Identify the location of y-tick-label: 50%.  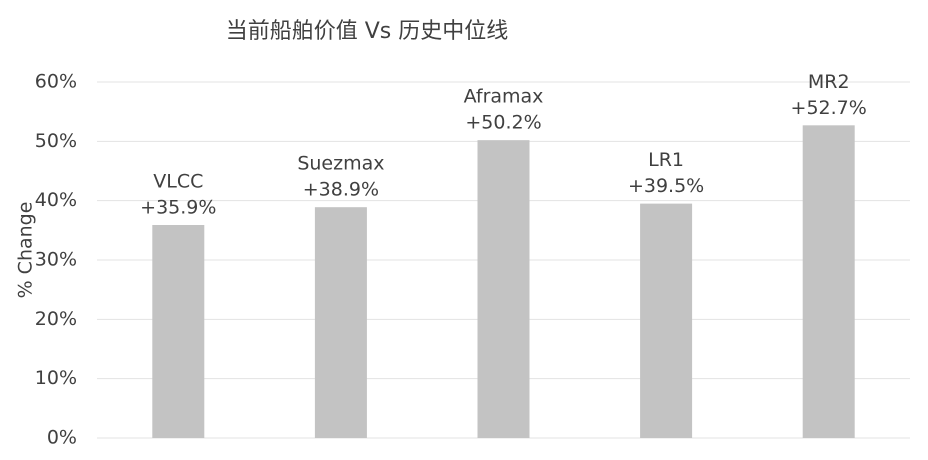
(56, 141).